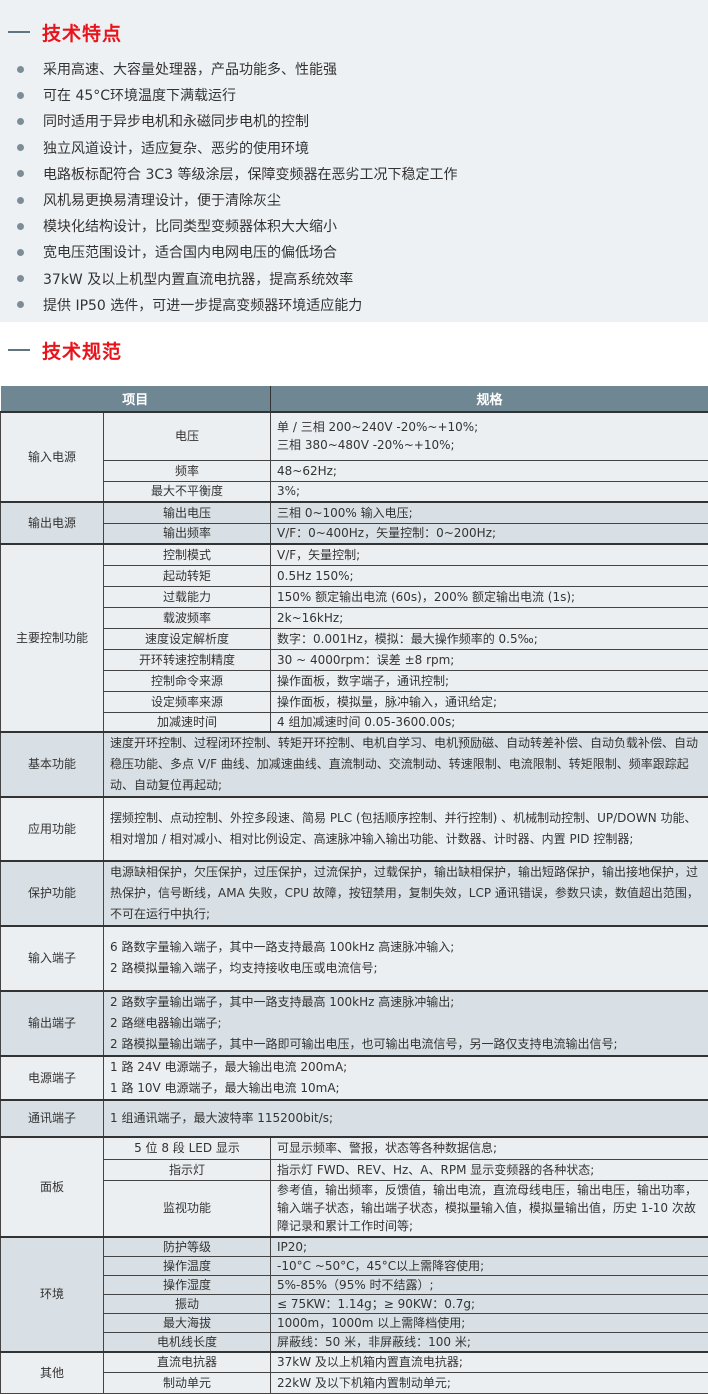 This screenshot has height=1394, width=708. I want to click on group-name: 电源端子, so click(52, 1078).